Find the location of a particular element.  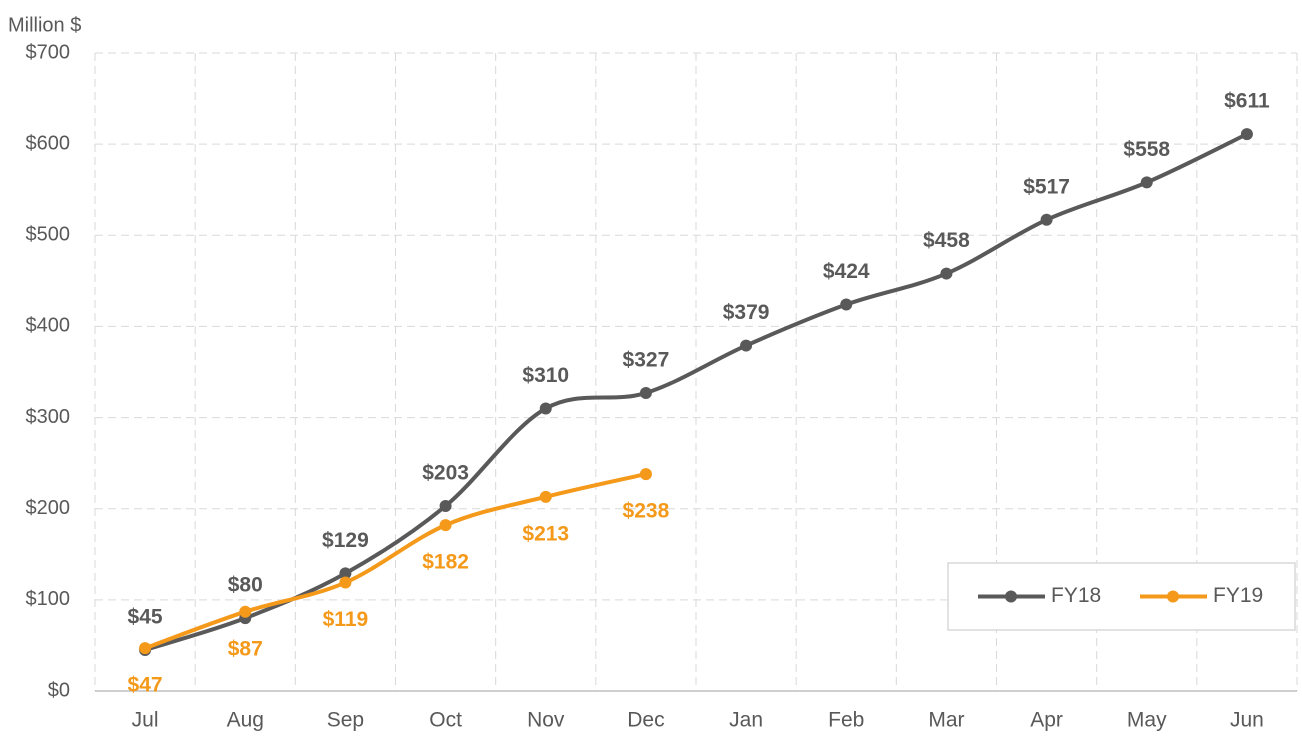

y-tick-label: $200 is located at coordinates (48, 508).